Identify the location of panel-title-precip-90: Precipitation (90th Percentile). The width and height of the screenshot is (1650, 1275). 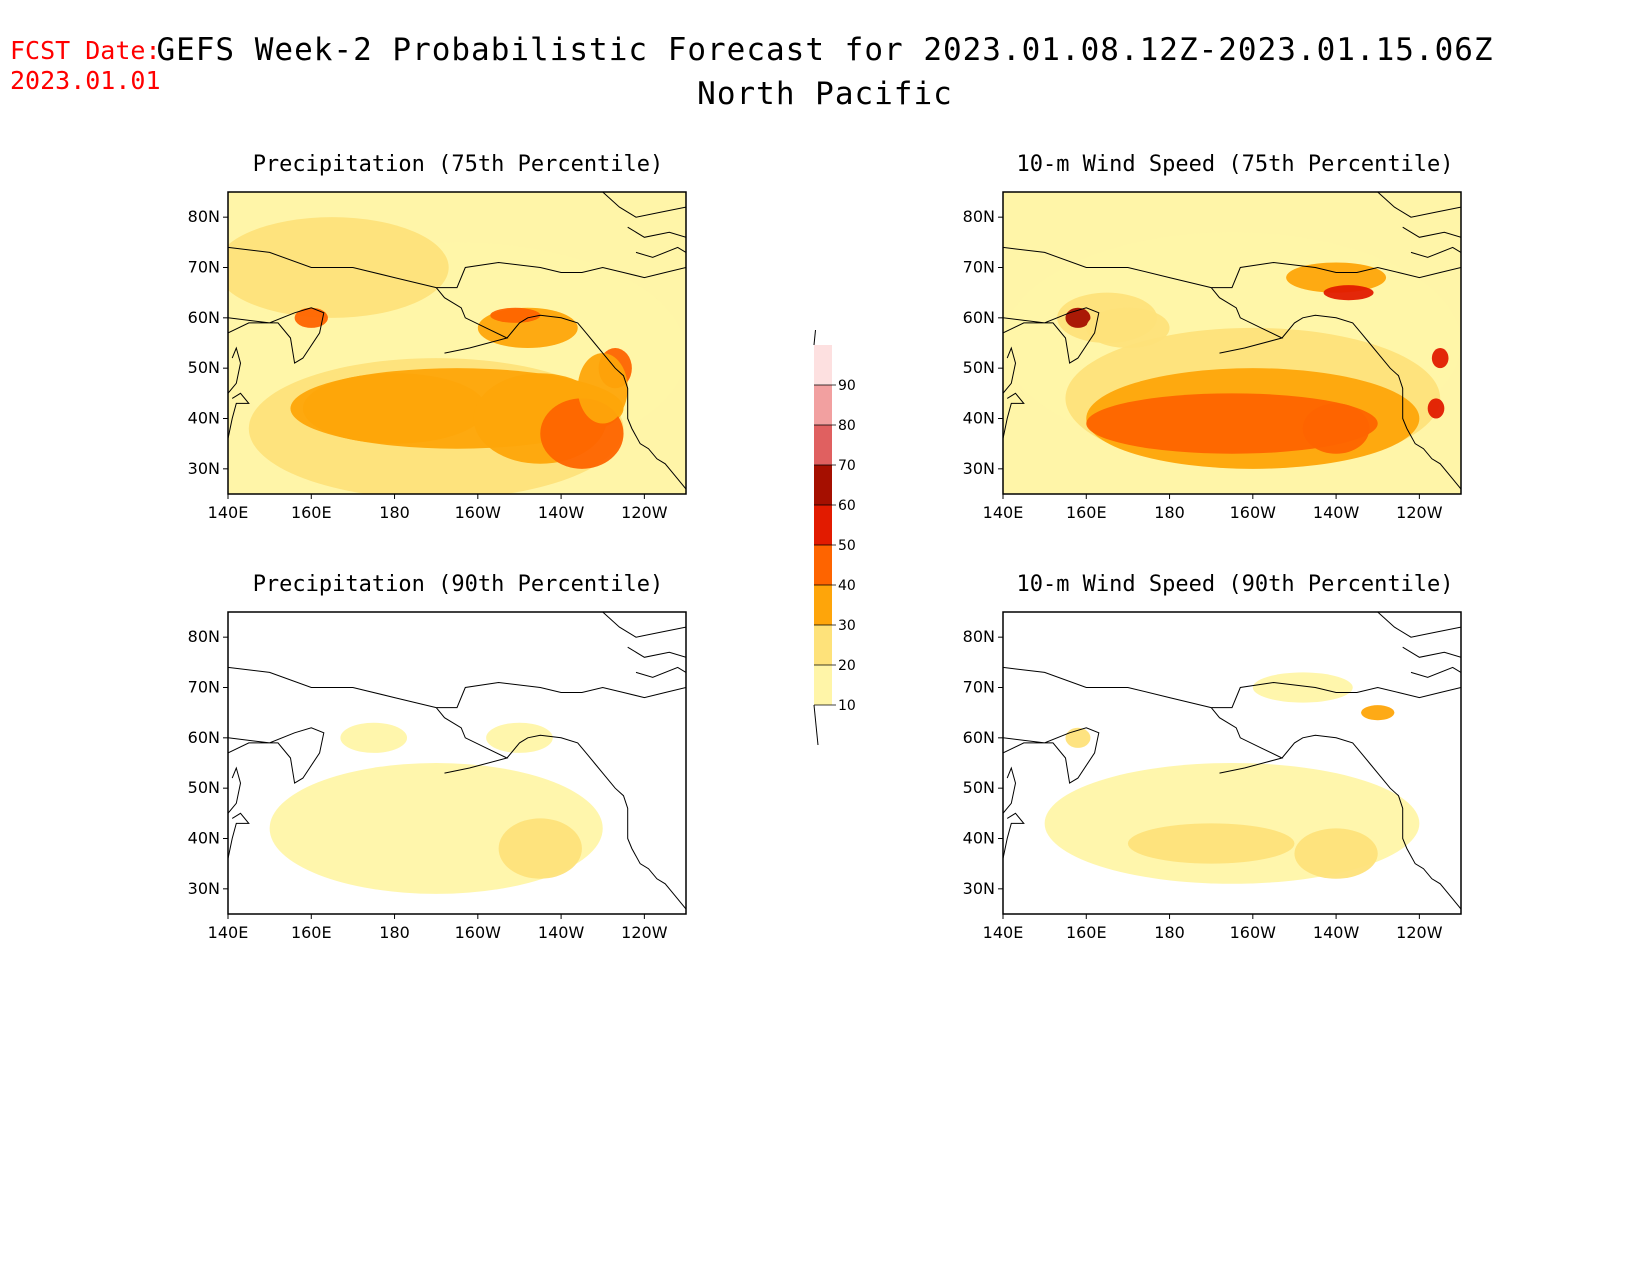
(458, 584).